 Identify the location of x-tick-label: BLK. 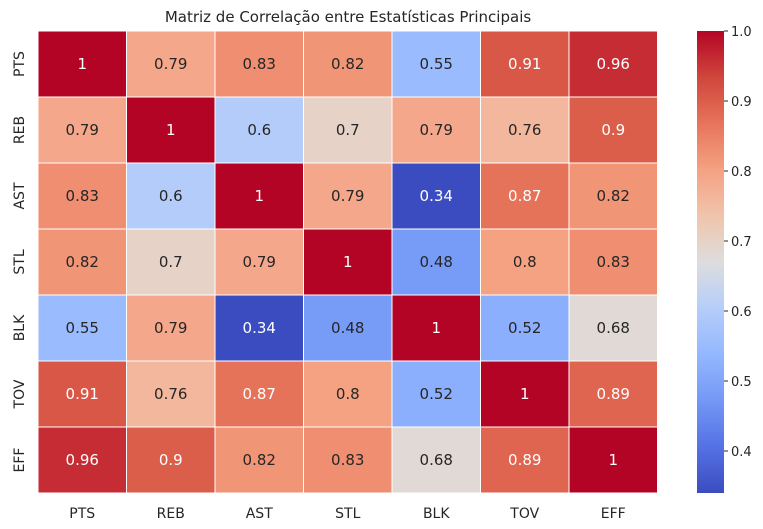
(436, 514).